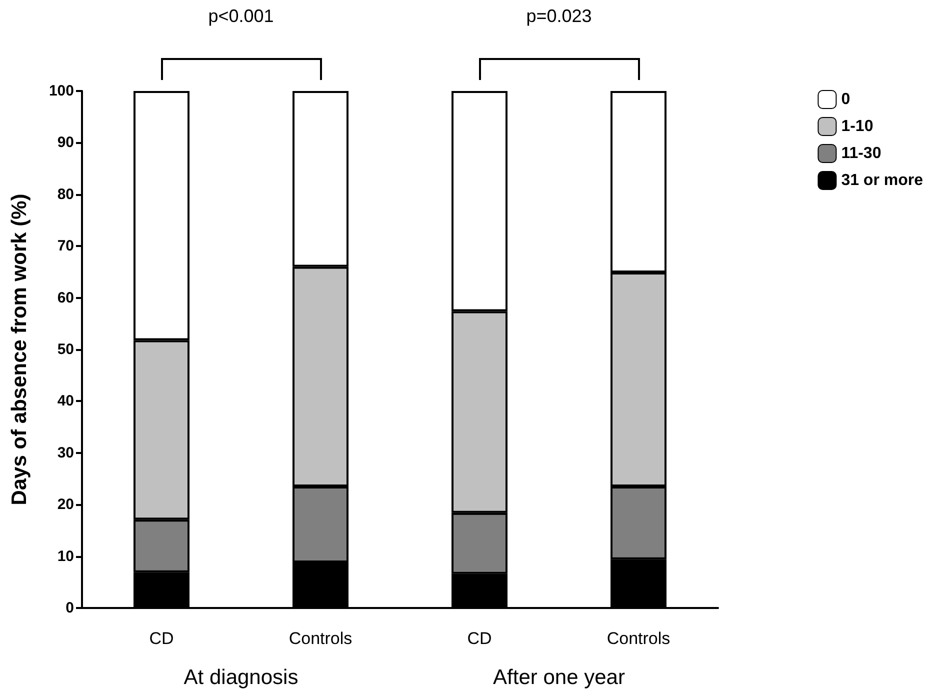  I want to click on text: At diagnosis, so click(241, 678).